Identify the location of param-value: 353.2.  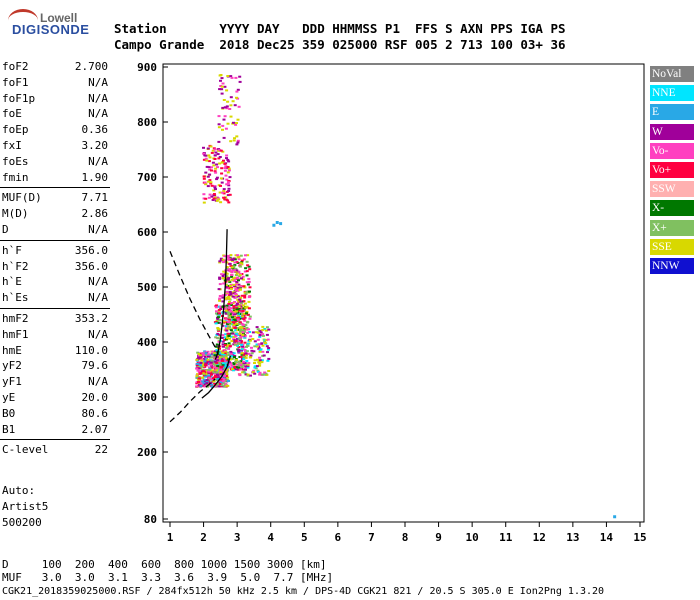
(91, 318).